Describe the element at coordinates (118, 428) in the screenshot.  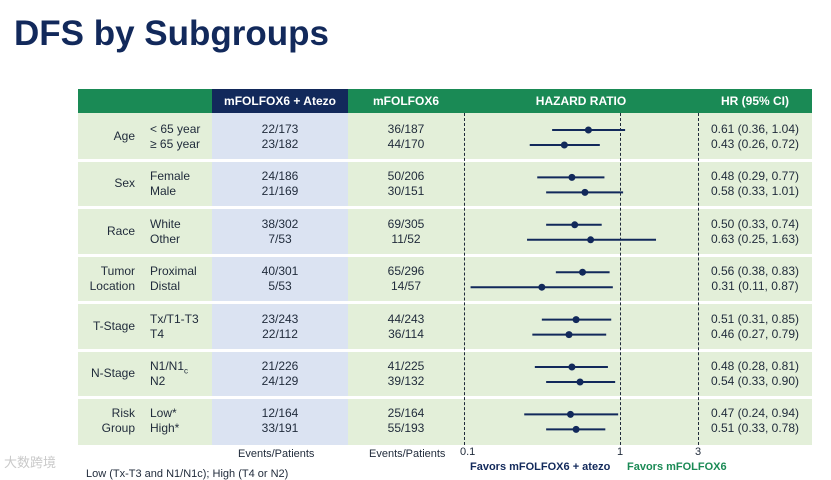
I see `group-label: Group` at that location.